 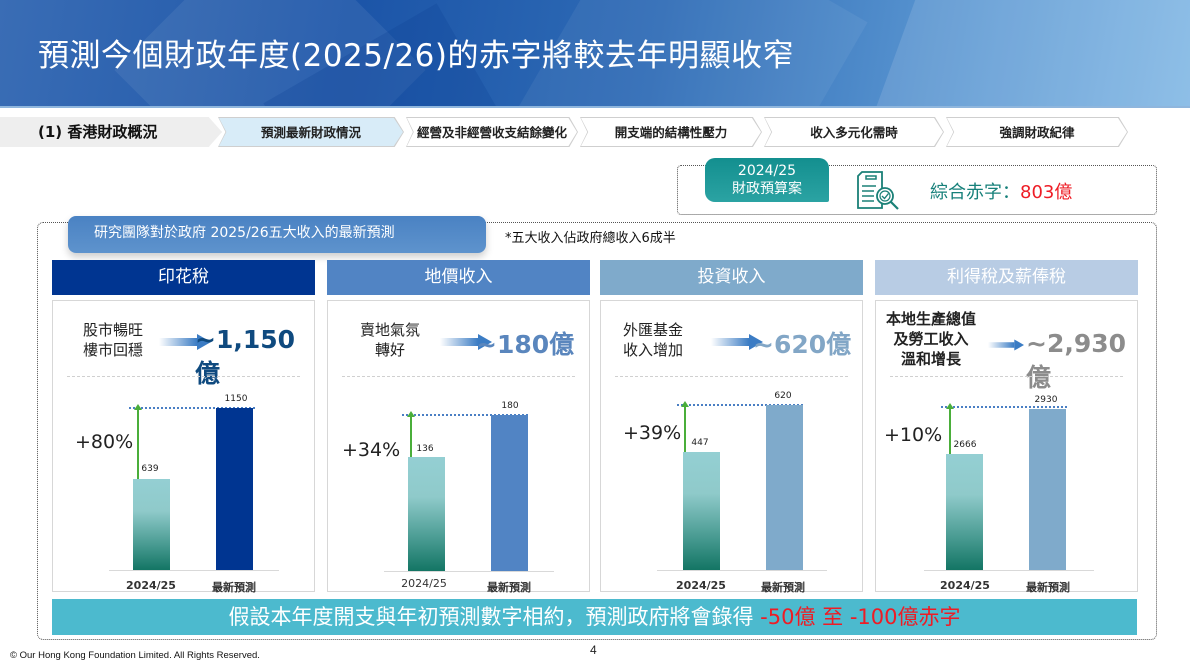 I want to click on bar-chart: +10% 2666 2930 2024/25 最新預測, so click(x=1007, y=447).